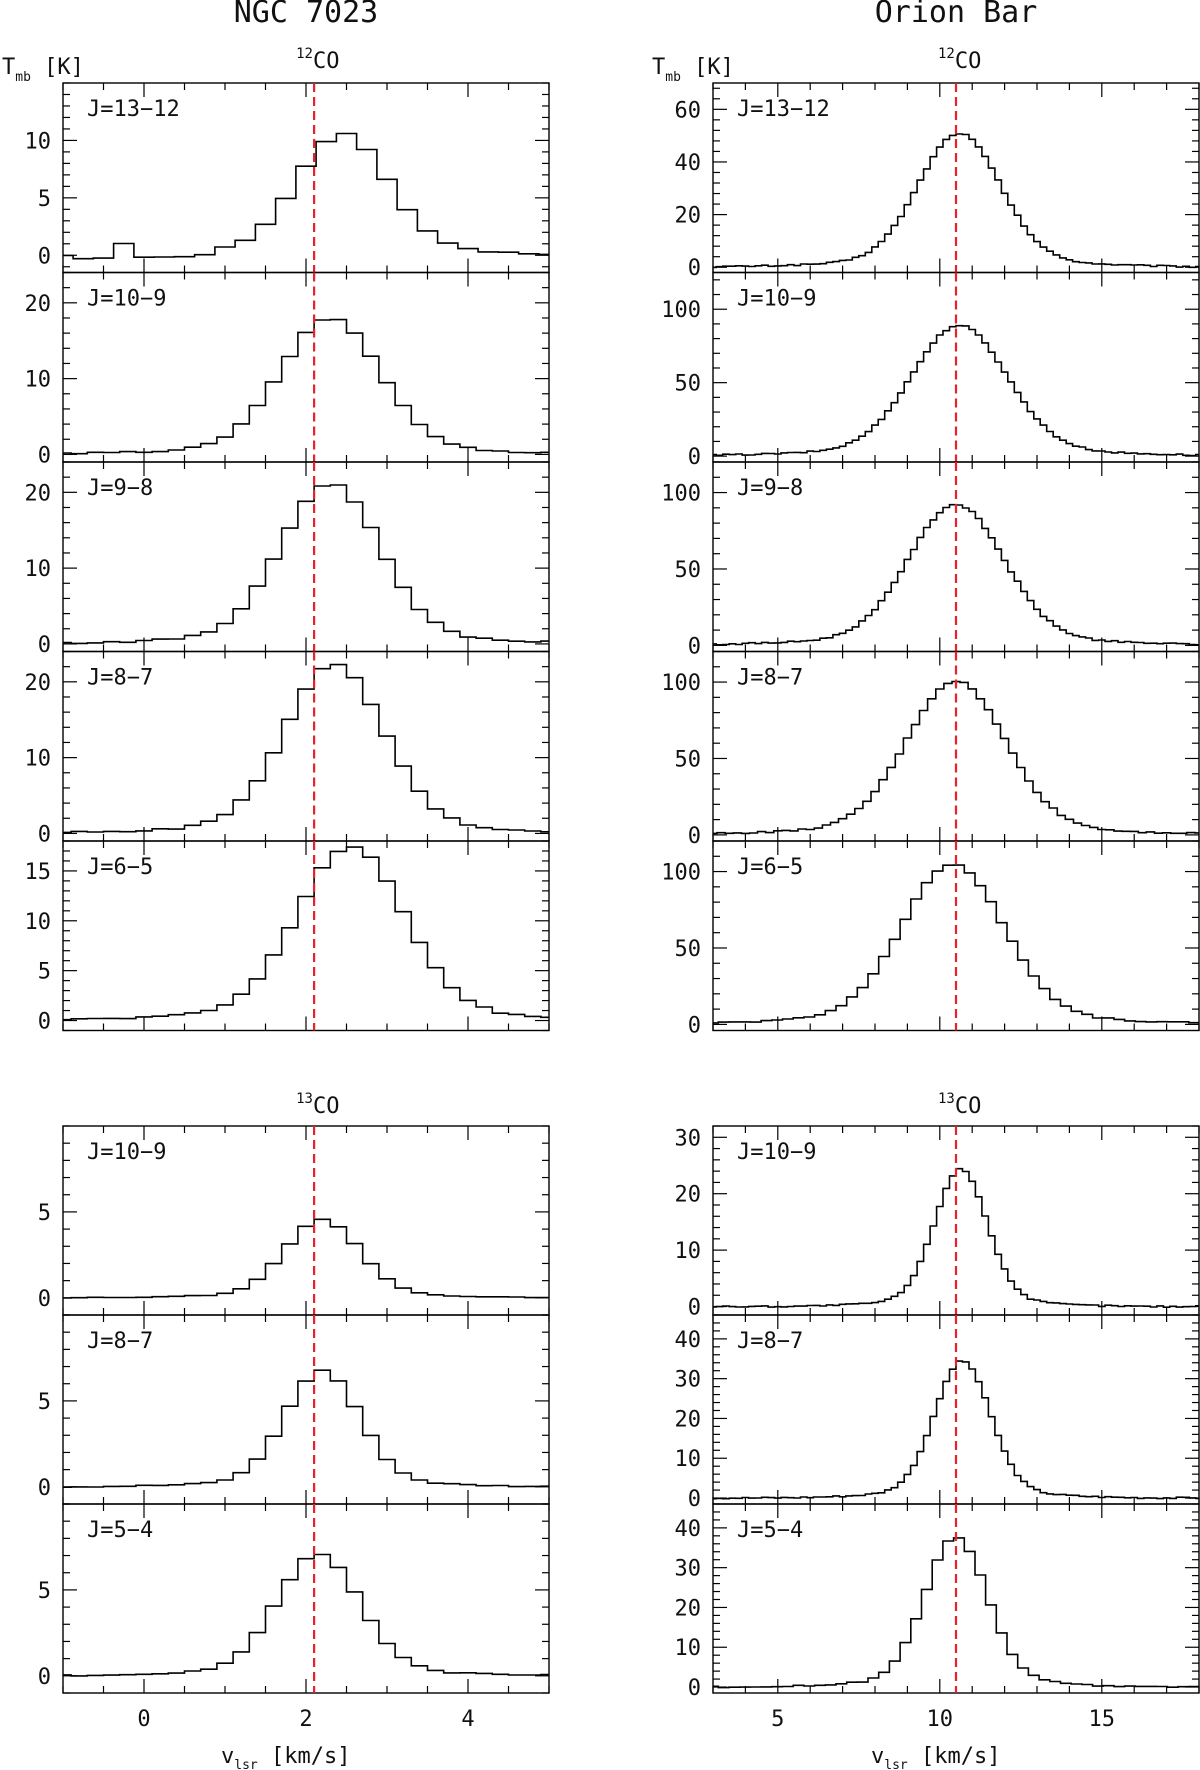 The image size is (1200, 1770). I want to click on y-axis-label: Tmb [K], so click(693, 70).